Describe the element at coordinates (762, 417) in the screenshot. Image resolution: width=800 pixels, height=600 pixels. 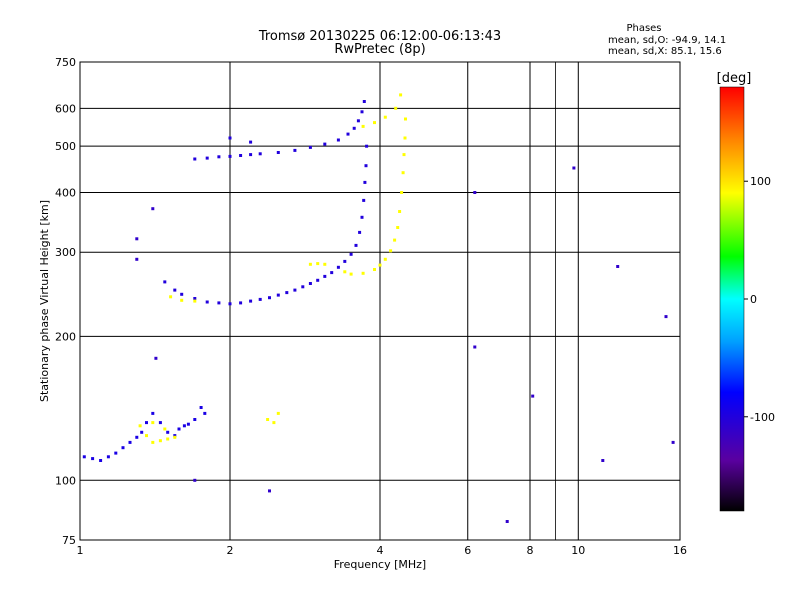
I see `colorbar-tick-label: -100` at that location.